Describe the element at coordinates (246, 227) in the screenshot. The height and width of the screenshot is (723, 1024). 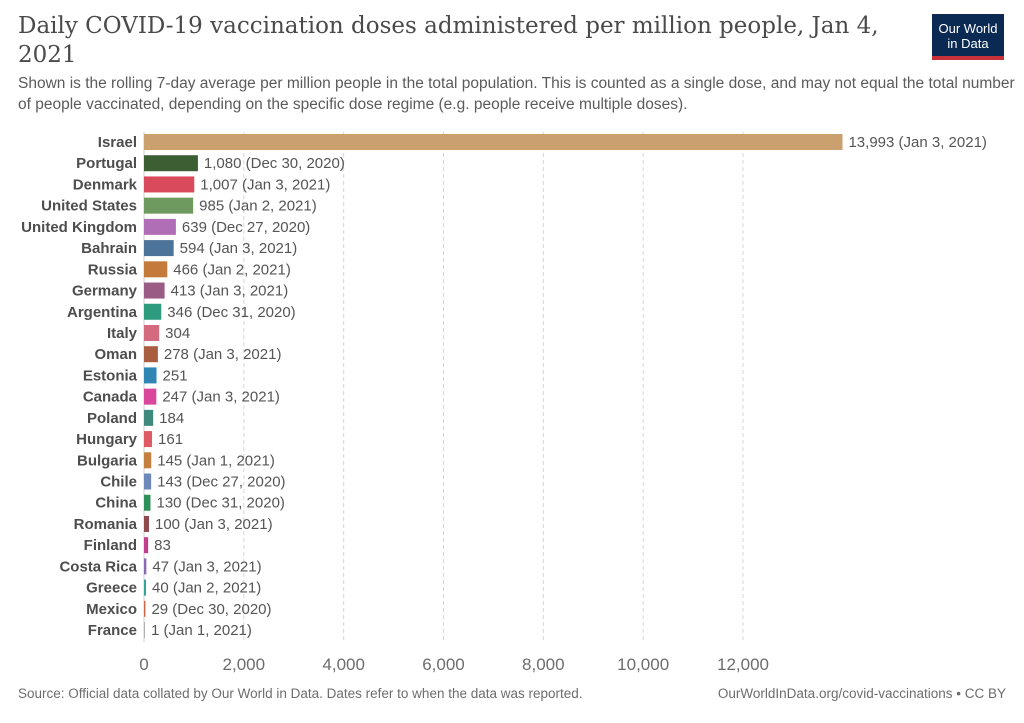
I see `data-label: 639 (Dec 27, 2020)` at that location.